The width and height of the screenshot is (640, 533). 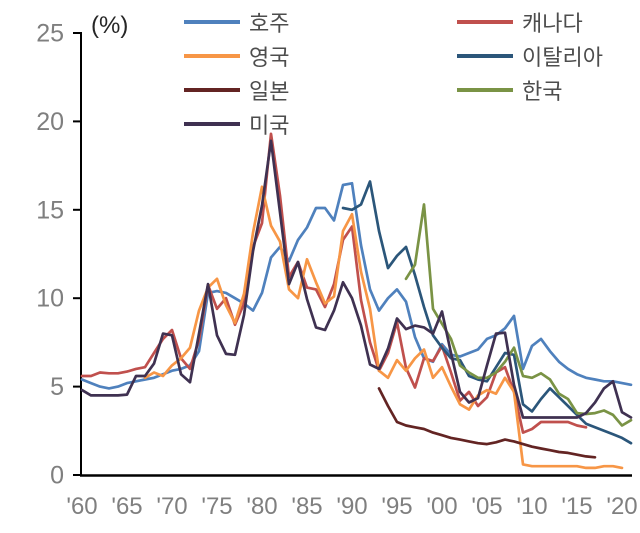 I want to click on x-axis-tick-label: '90, so click(x=351, y=506).